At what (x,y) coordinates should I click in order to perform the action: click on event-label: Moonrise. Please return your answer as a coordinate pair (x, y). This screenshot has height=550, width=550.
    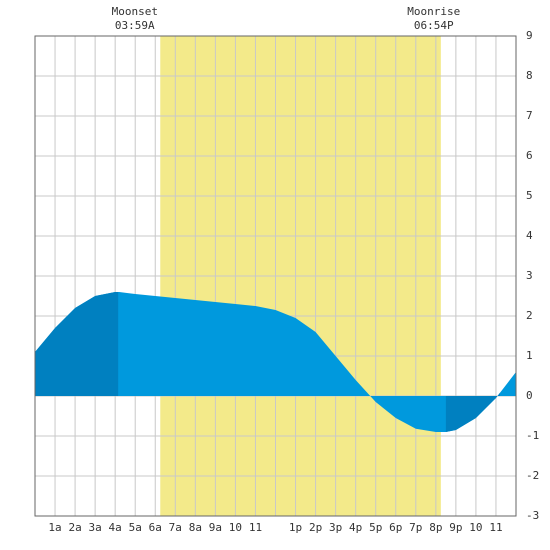
    Looking at the image, I should click on (433, 11).